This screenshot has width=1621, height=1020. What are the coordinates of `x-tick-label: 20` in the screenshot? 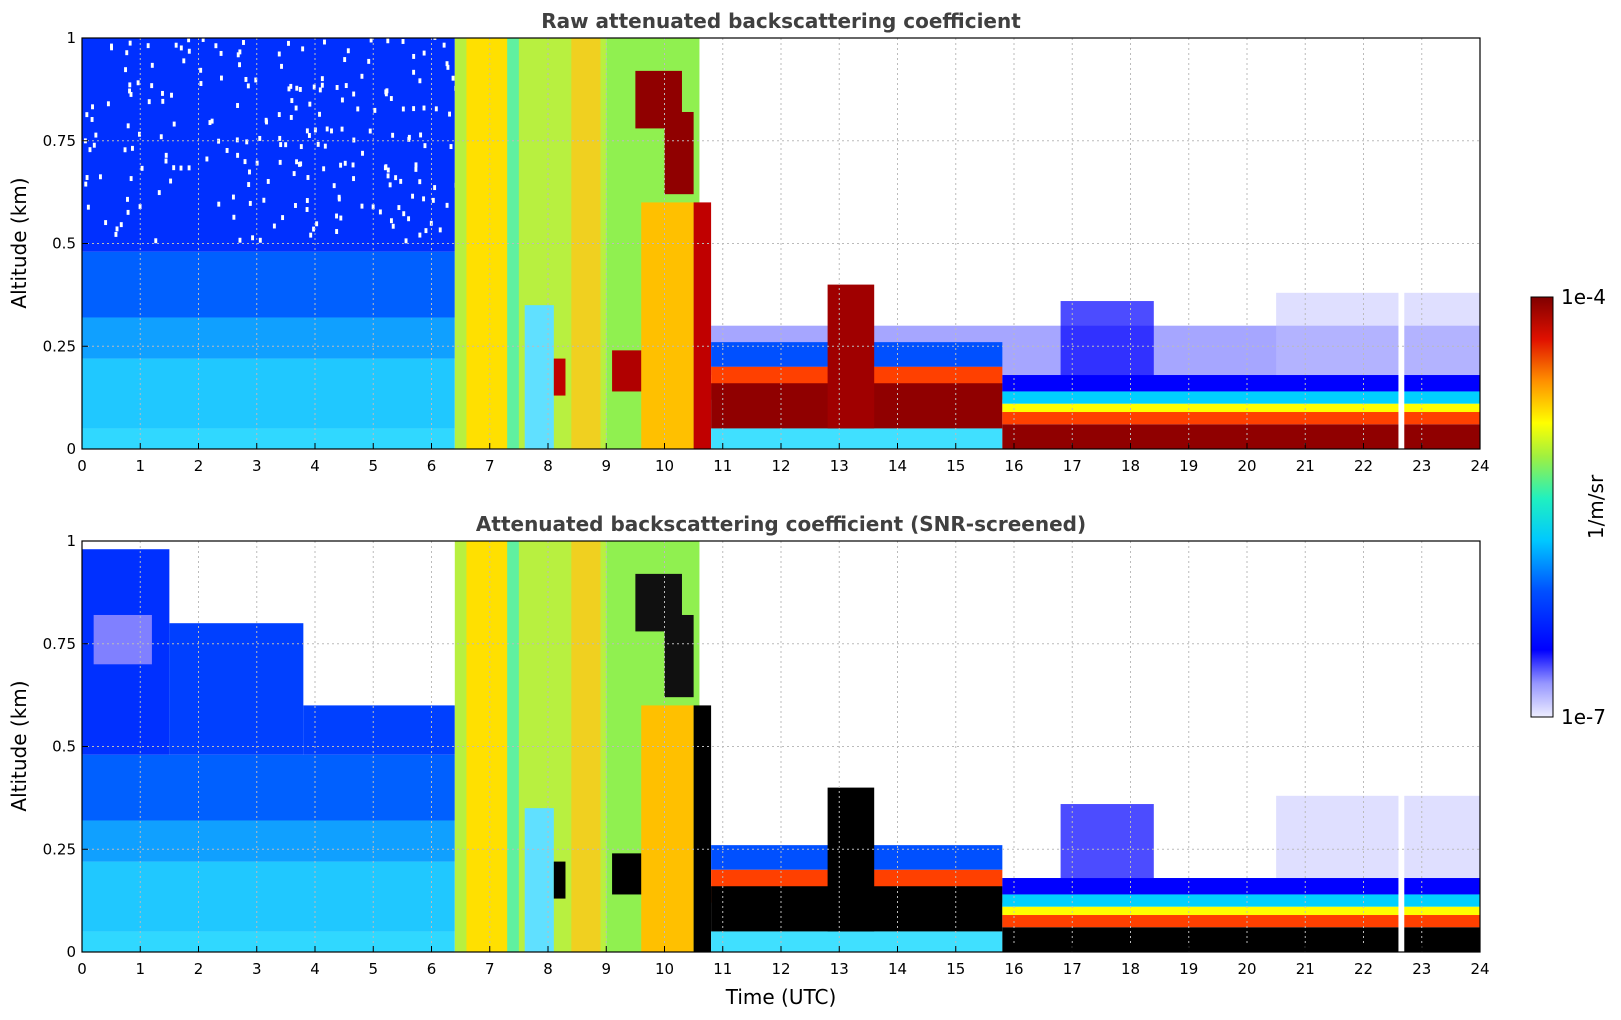 It's located at (1246, 466).